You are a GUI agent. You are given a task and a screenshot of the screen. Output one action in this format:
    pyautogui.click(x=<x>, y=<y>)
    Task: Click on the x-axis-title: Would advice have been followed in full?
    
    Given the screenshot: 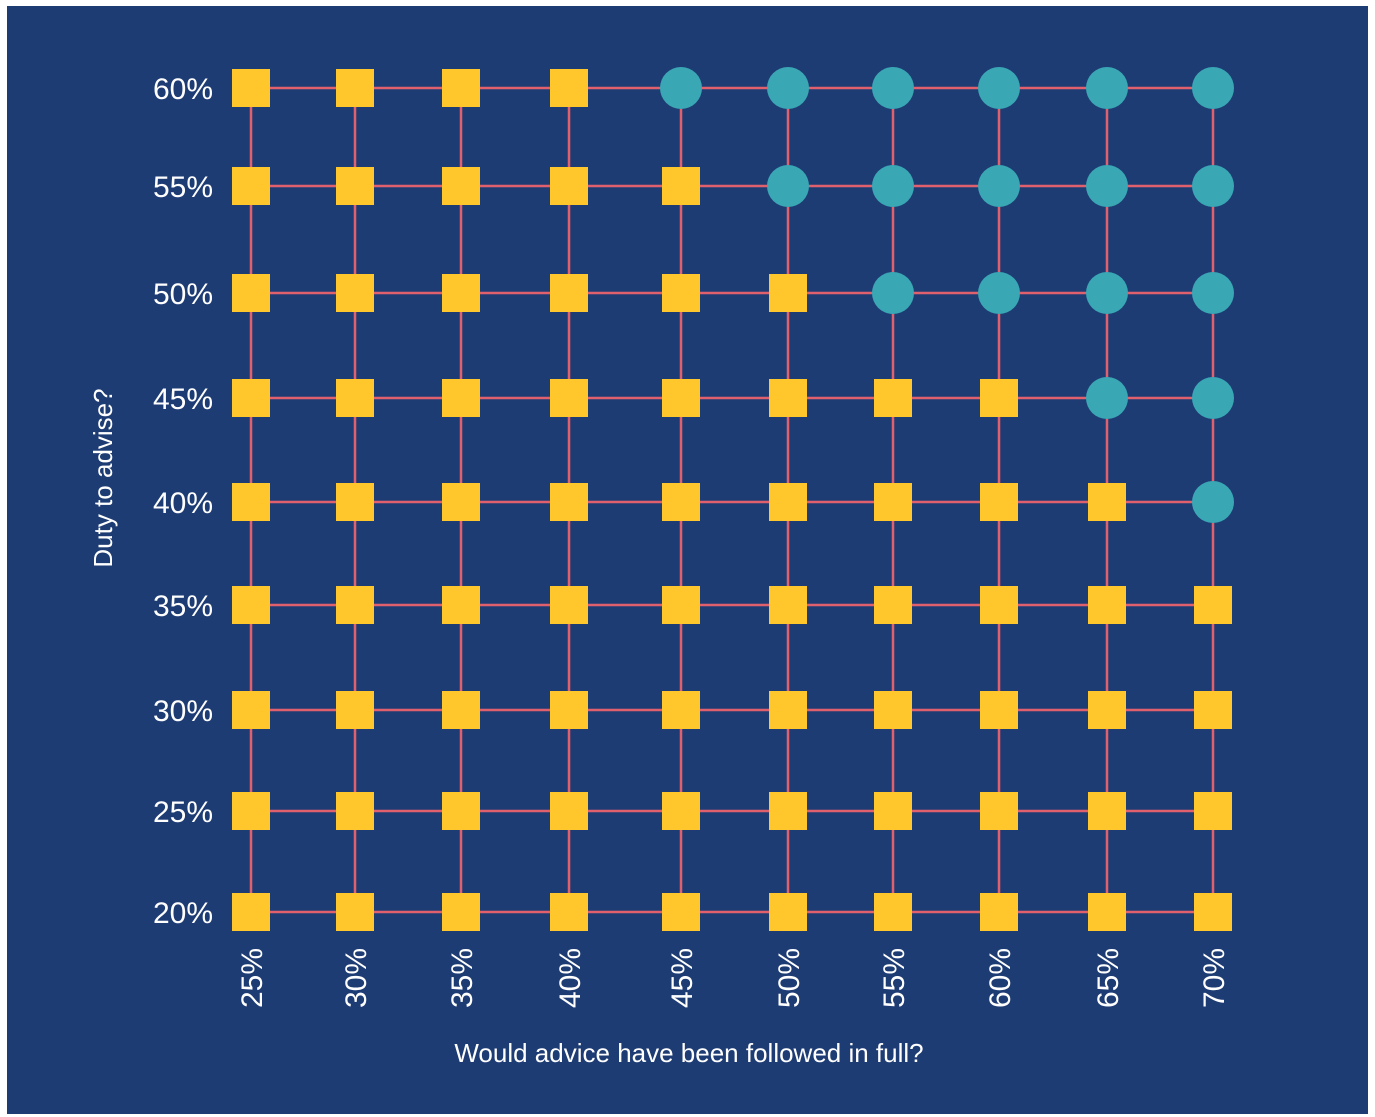 What is the action you would take?
    pyautogui.click(x=688, y=1053)
    